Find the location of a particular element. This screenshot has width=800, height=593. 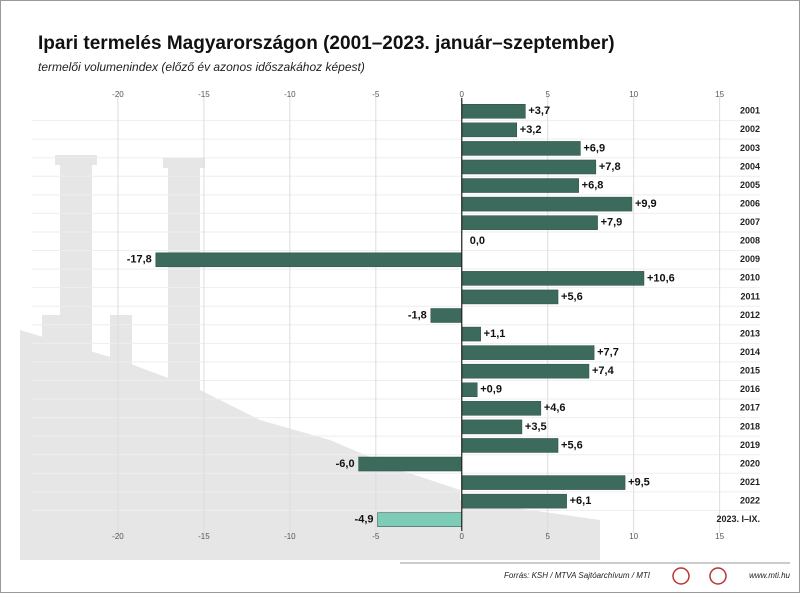

y-tick-label: 2002 is located at coordinates (750, 129).